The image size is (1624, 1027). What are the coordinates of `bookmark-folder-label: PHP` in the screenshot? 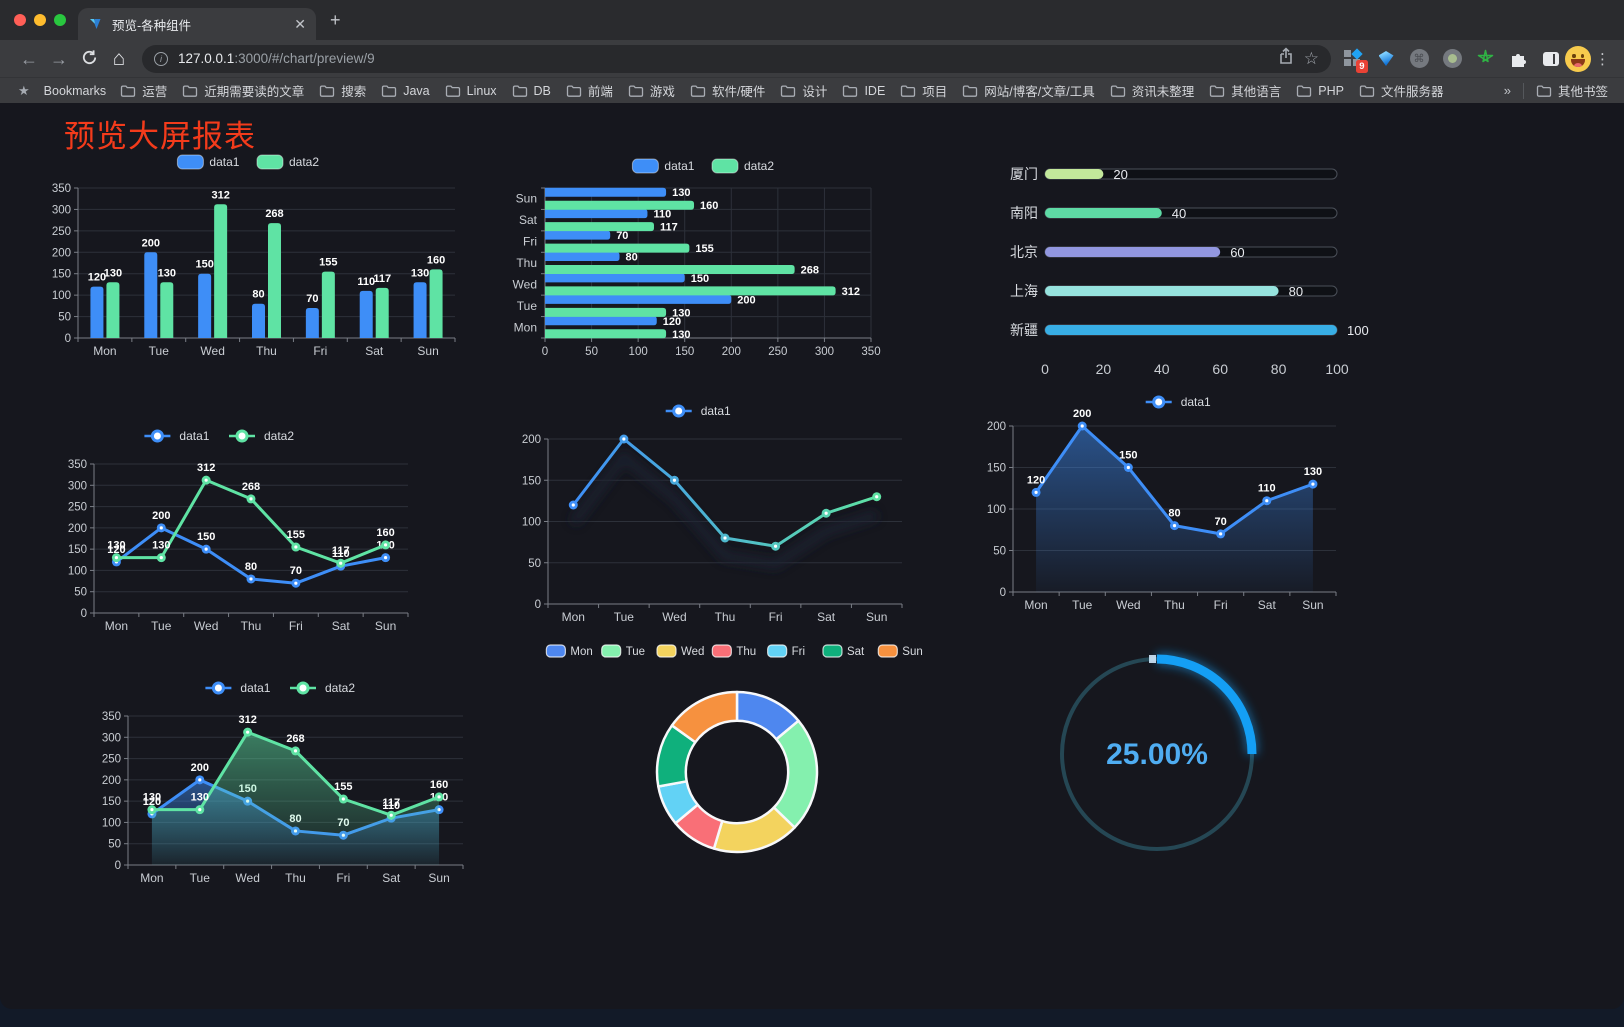 It's located at (1331, 90).